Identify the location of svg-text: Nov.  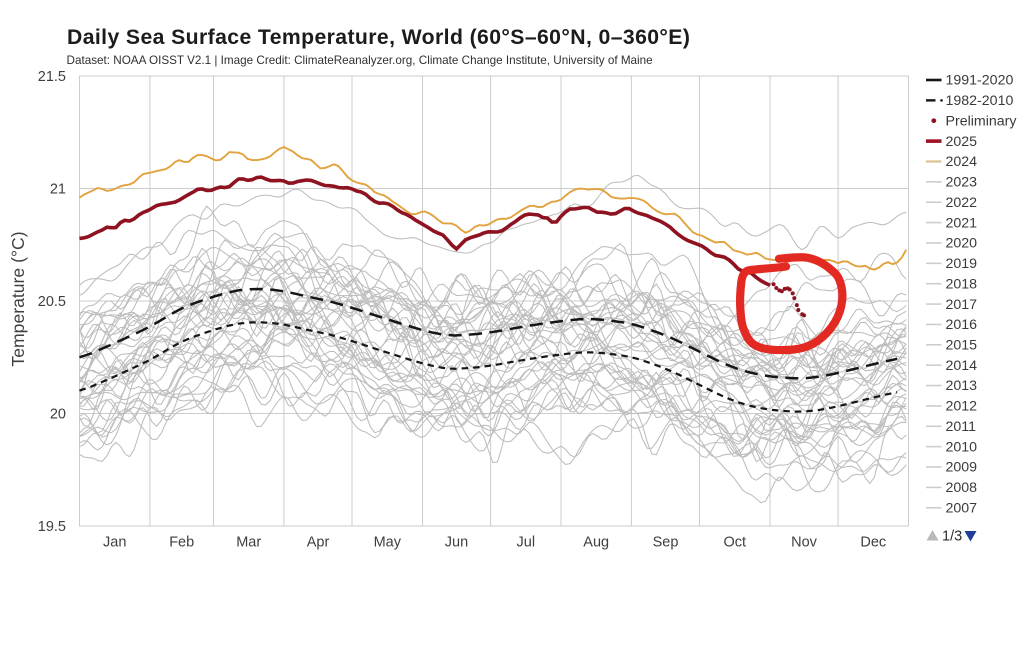
(804, 543).